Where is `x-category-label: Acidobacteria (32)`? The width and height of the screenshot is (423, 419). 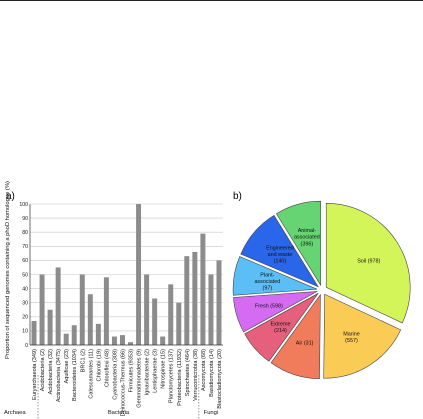
x-category-label: Acidobacteria (32) is located at coordinates (51, 372).